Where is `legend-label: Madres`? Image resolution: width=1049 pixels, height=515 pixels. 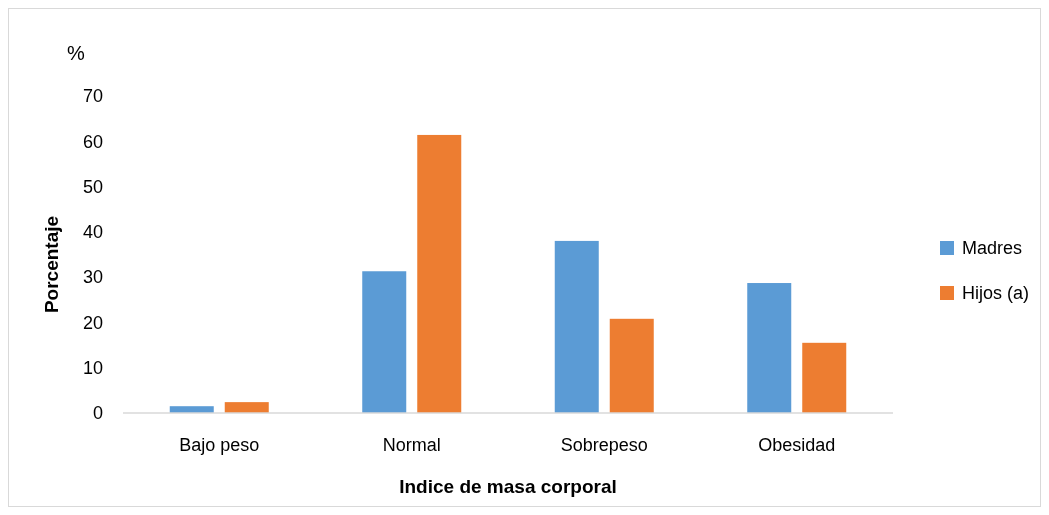
legend-label: Madres is located at coordinates (992, 248).